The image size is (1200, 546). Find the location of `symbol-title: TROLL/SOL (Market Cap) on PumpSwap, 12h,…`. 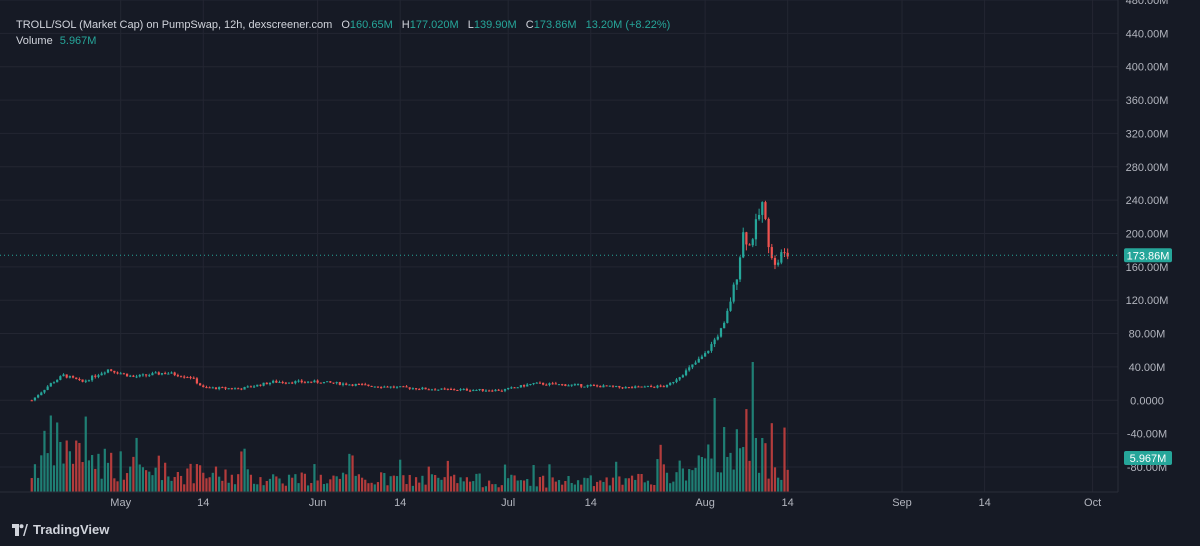

symbol-title: TROLL/SOL (Market Cap) on PumpSwap, 12h,… is located at coordinates (174, 25).